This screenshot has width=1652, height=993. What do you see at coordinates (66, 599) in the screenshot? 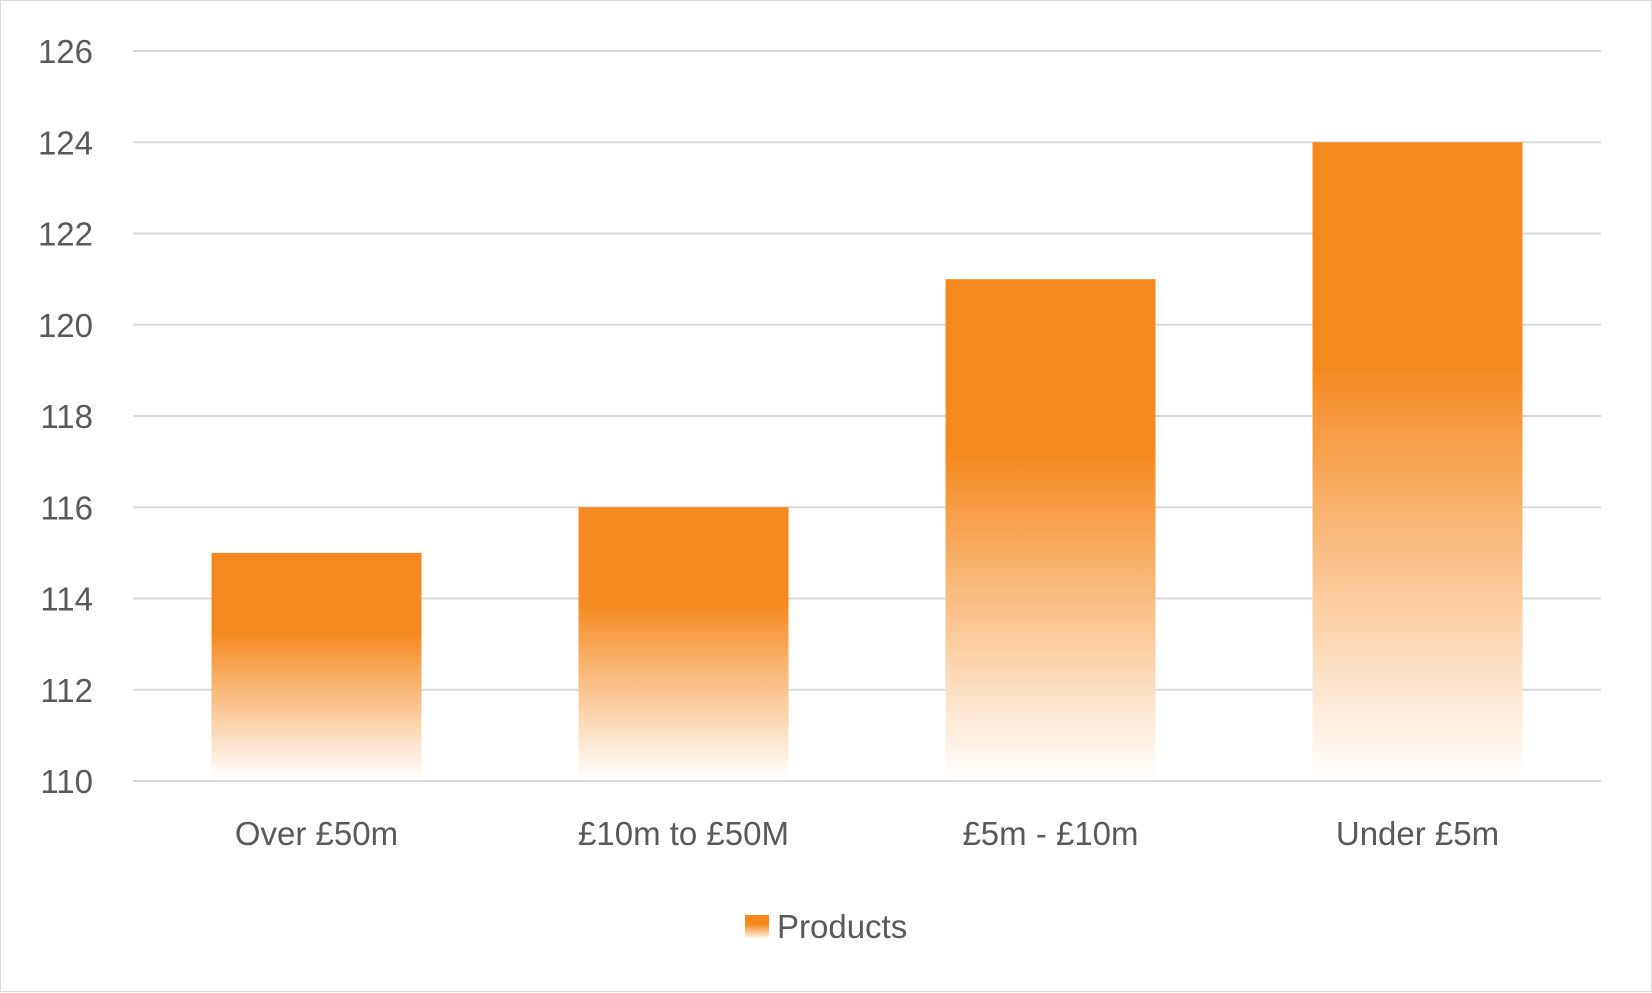
I see `y-tick-label-114: 114` at bounding box center [66, 599].